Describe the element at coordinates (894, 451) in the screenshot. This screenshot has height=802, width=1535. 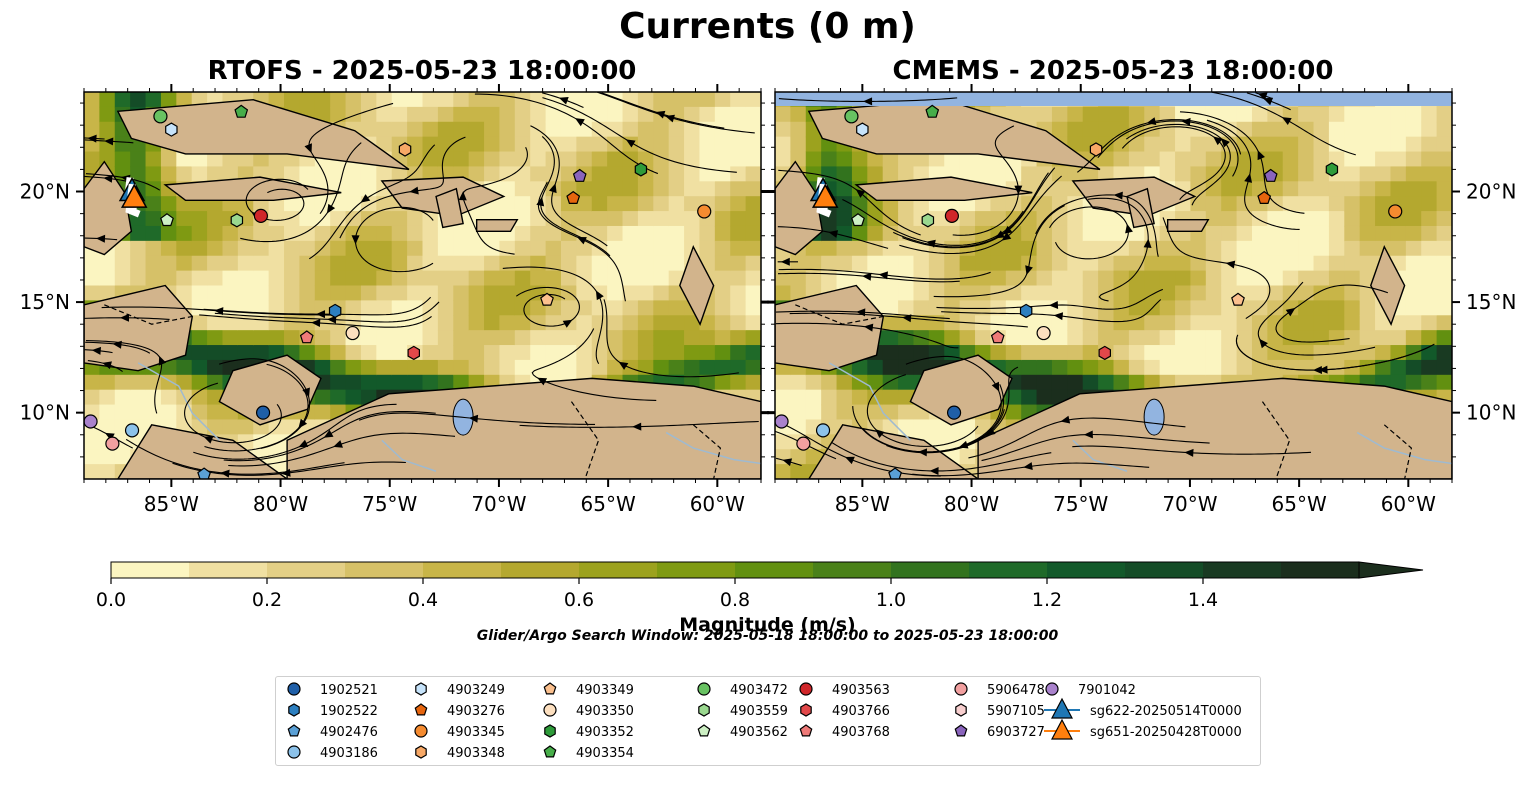
I see `landmass` at that location.